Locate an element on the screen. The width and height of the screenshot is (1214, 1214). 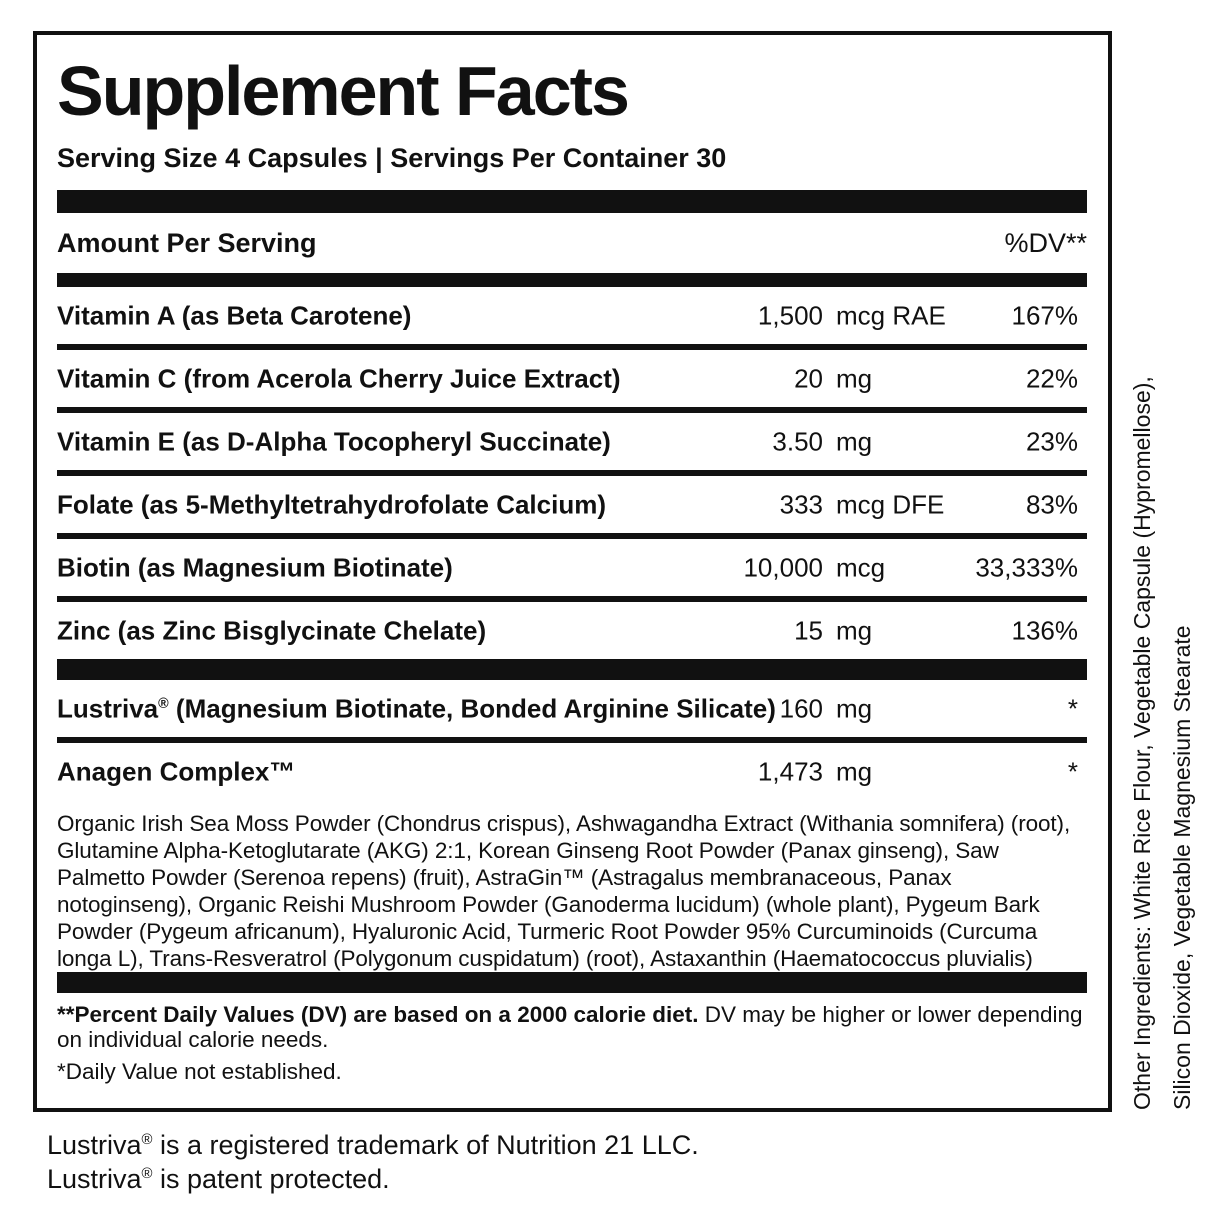
divider-medium is located at coordinates (572, 280).